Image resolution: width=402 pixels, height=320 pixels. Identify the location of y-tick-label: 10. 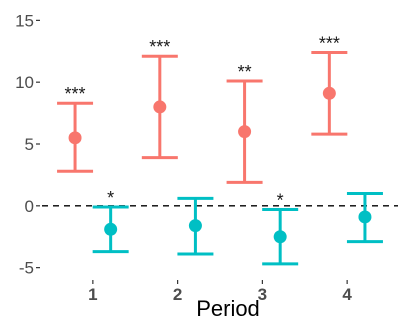
(24, 82).